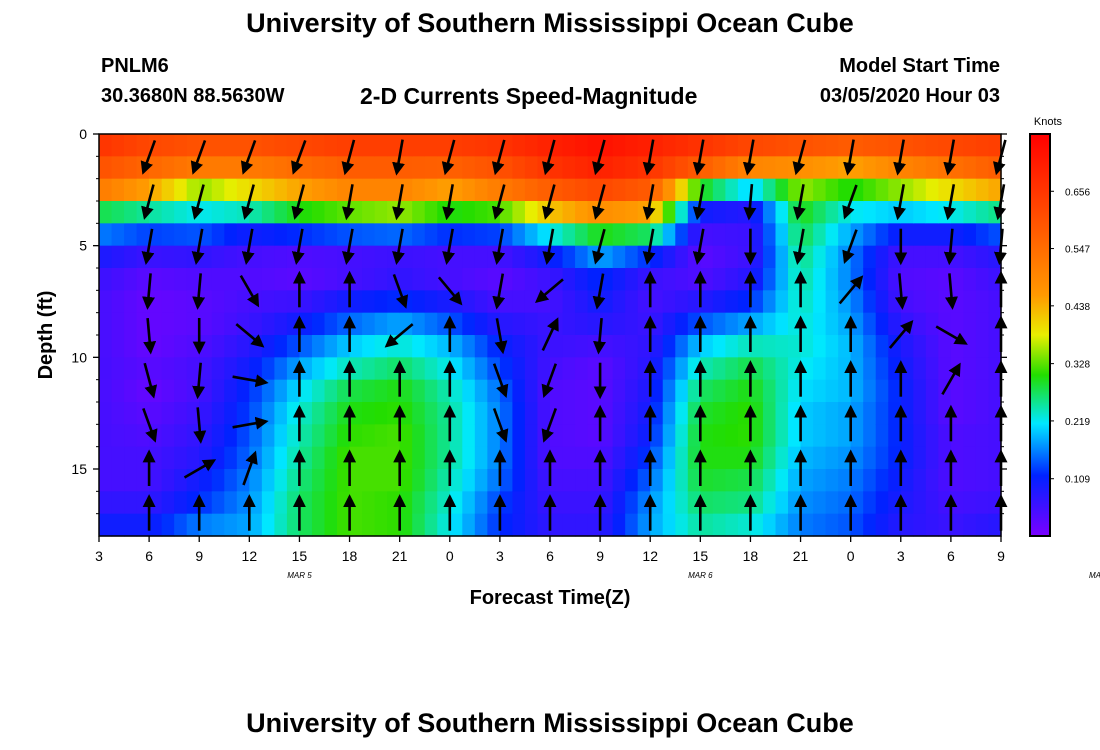 This screenshot has height=750, width=1100. What do you see at coordinates (193, 96) in the screenshot?
I see `station-coordinates: 30.3680N 88.5630W` at bounding box center [193, 96].